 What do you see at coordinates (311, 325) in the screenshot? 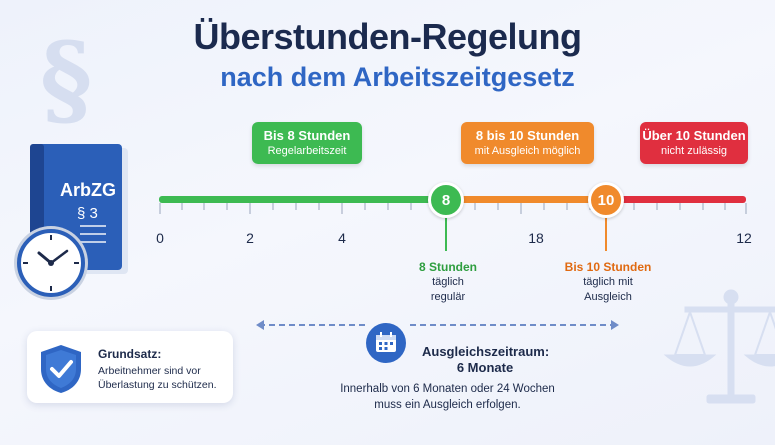
I see `period-arrow-left` at bounding box center [311, 325].